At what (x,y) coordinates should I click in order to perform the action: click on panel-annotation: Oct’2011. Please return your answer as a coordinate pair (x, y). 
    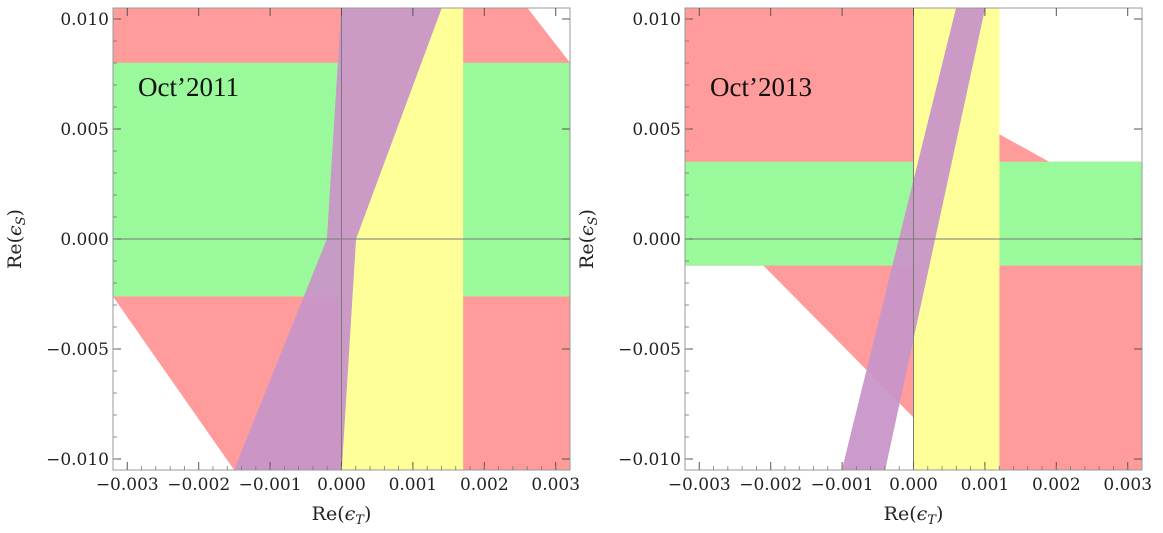
    Looking at the image, I should click on (188, 87).